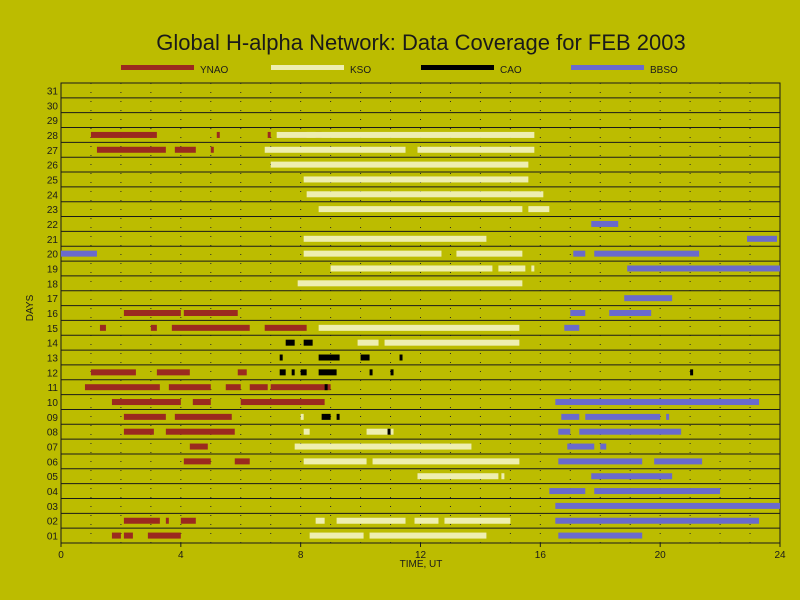  Describe the element at coordinates (53, 91) in the screenshot. I see `y-tick-label: 31` at that location.